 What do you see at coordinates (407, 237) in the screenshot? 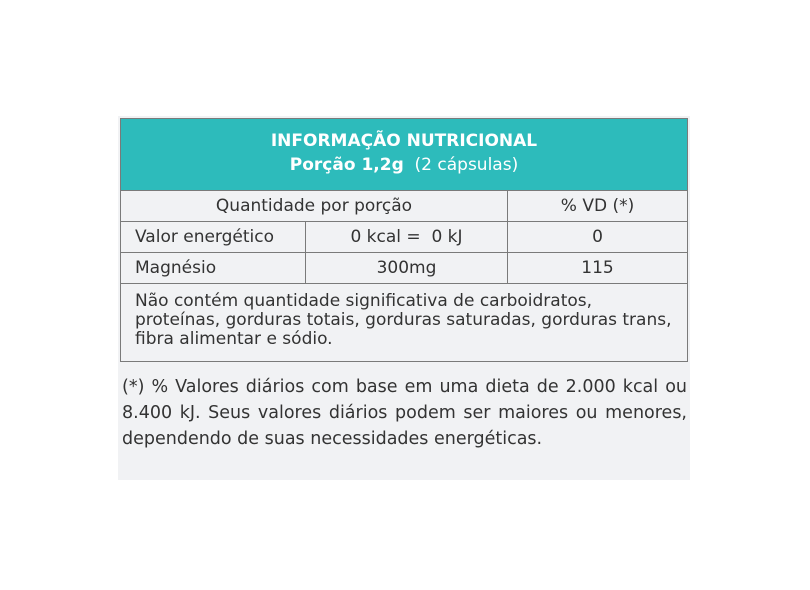
I see `nutrient-amount: 0 kcal = 0 kJ` at bounding box center [407, 237].